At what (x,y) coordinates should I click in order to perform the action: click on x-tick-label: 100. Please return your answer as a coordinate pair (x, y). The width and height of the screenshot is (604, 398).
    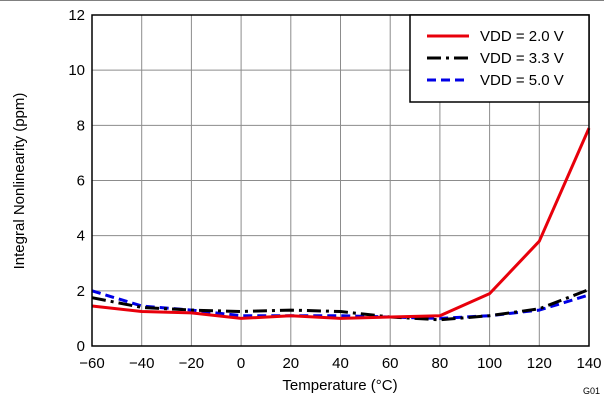
    Looking at the image, I should click on (489, 363).